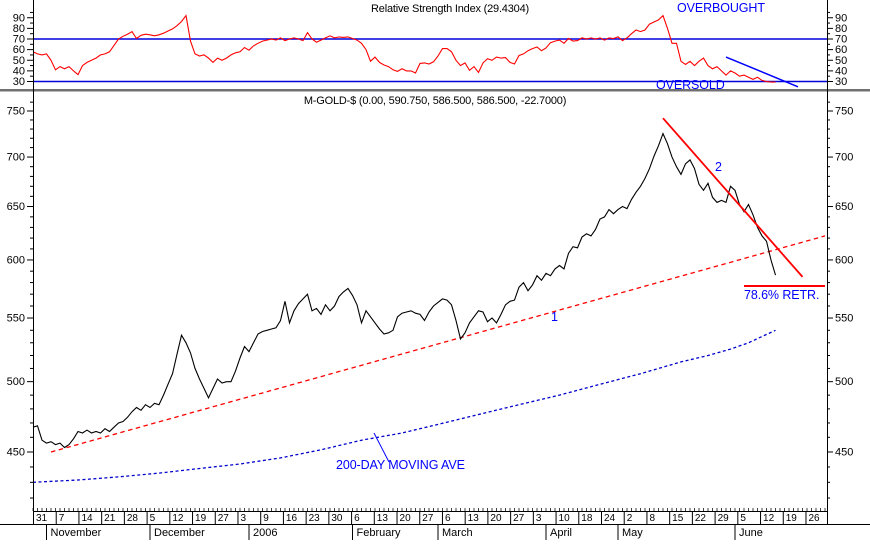  I want to click on svg-text: 22, so click(701, 518).